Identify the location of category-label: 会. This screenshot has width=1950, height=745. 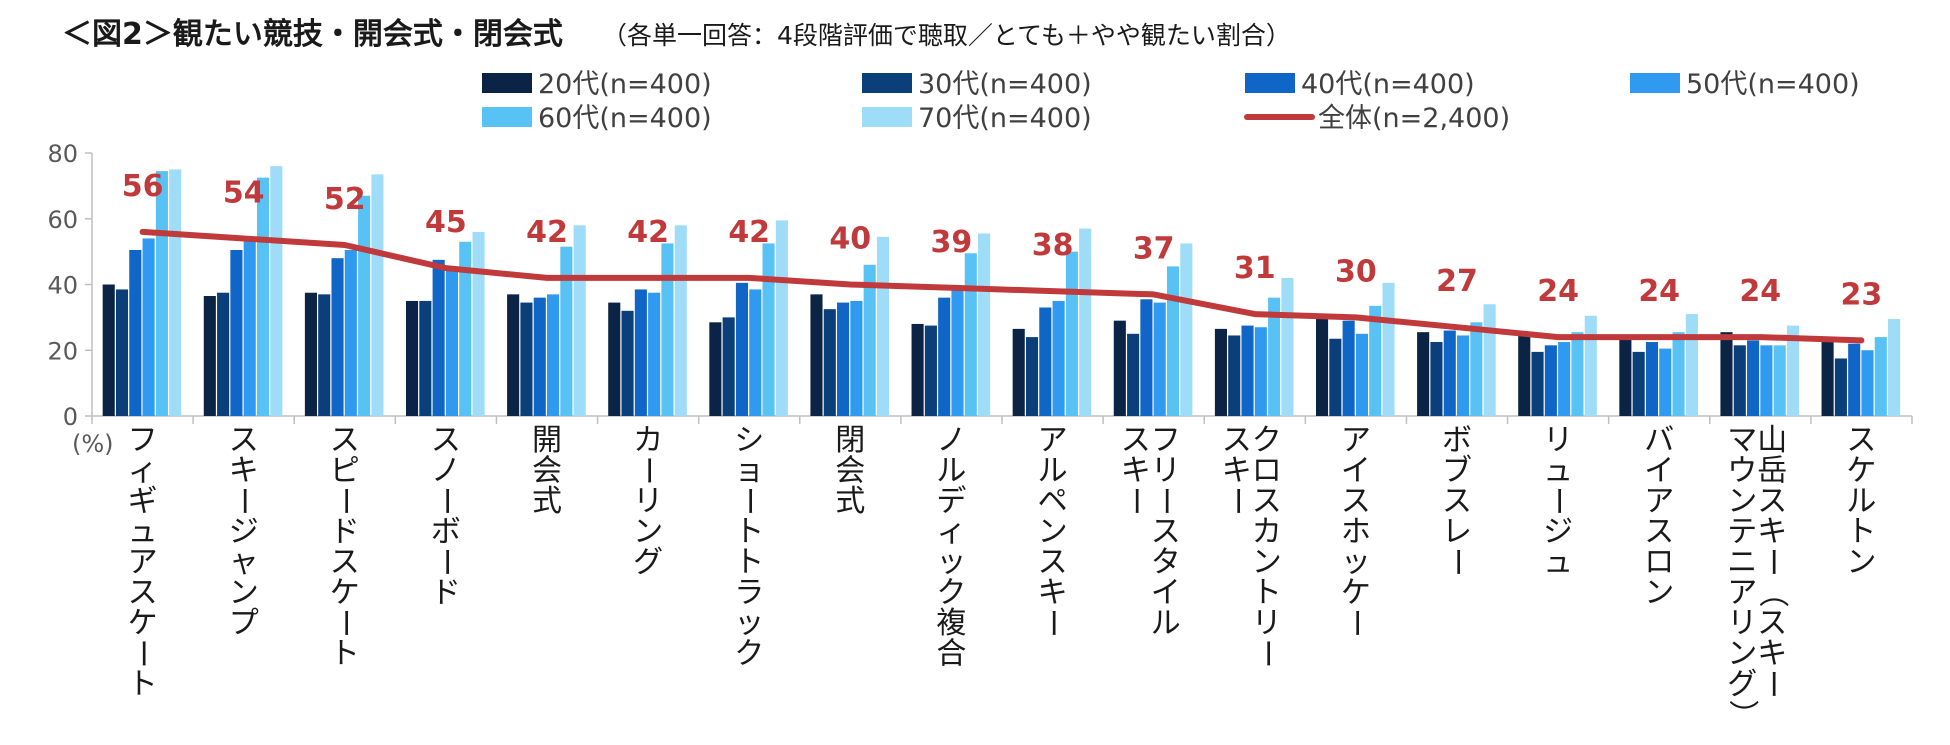
(850, 471).